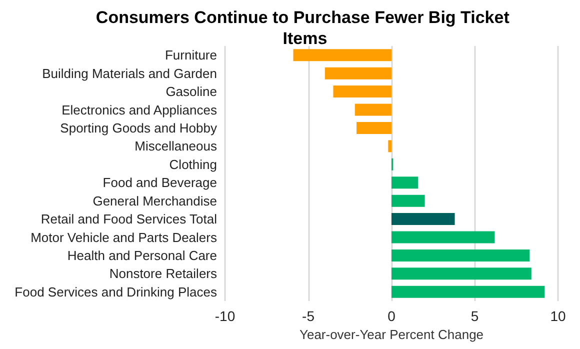 The height and width of the screenshot is (349, 580). What do you see at coordinates (159, 182) in the screenshot?
I see `y-tick-label: Food and Beverage` at bounding box center [159, 182].